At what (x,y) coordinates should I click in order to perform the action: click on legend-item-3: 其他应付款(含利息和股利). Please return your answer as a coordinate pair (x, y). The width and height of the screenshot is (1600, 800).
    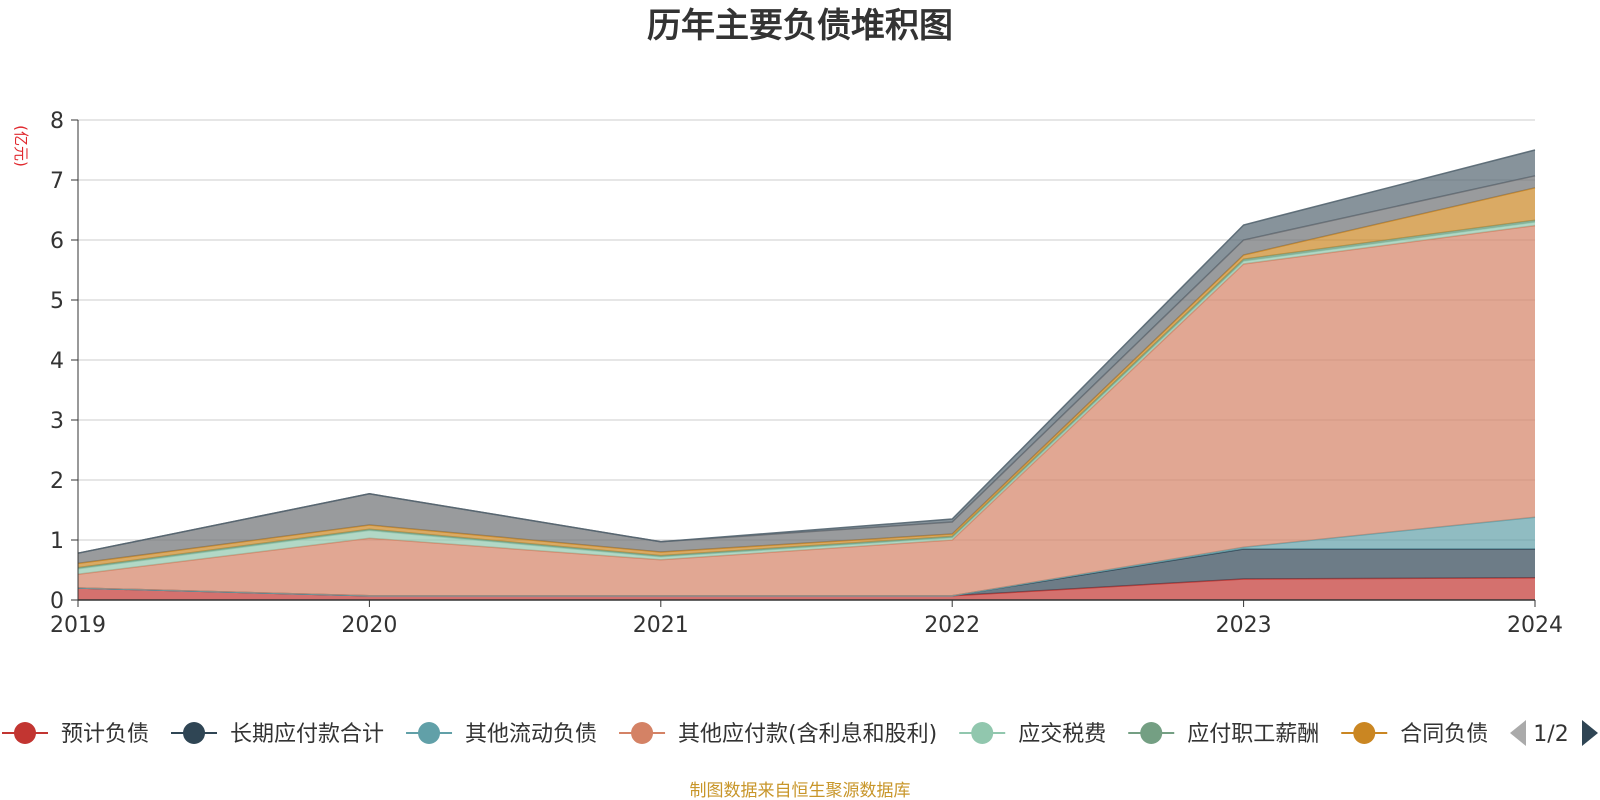
    Looking at the image, I should click on (778, 734).